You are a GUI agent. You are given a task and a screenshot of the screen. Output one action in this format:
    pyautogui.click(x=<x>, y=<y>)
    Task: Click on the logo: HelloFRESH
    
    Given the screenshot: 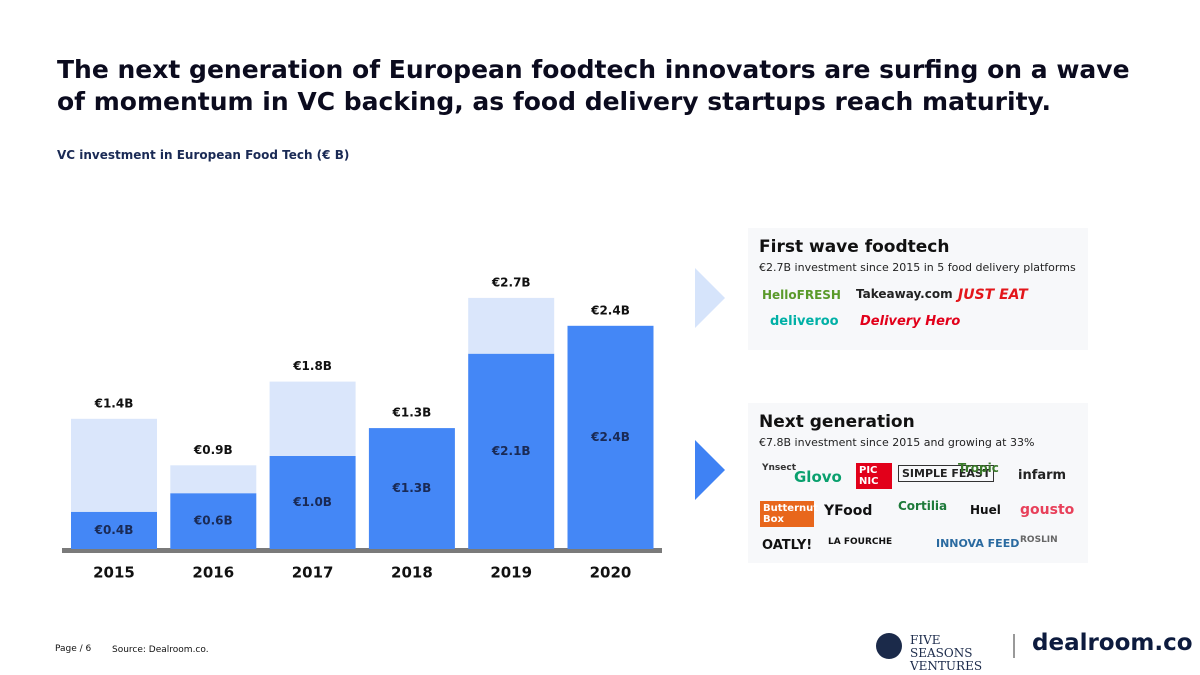 What is the action you would take?
    pyautogui.click(x=801, y=295)
    